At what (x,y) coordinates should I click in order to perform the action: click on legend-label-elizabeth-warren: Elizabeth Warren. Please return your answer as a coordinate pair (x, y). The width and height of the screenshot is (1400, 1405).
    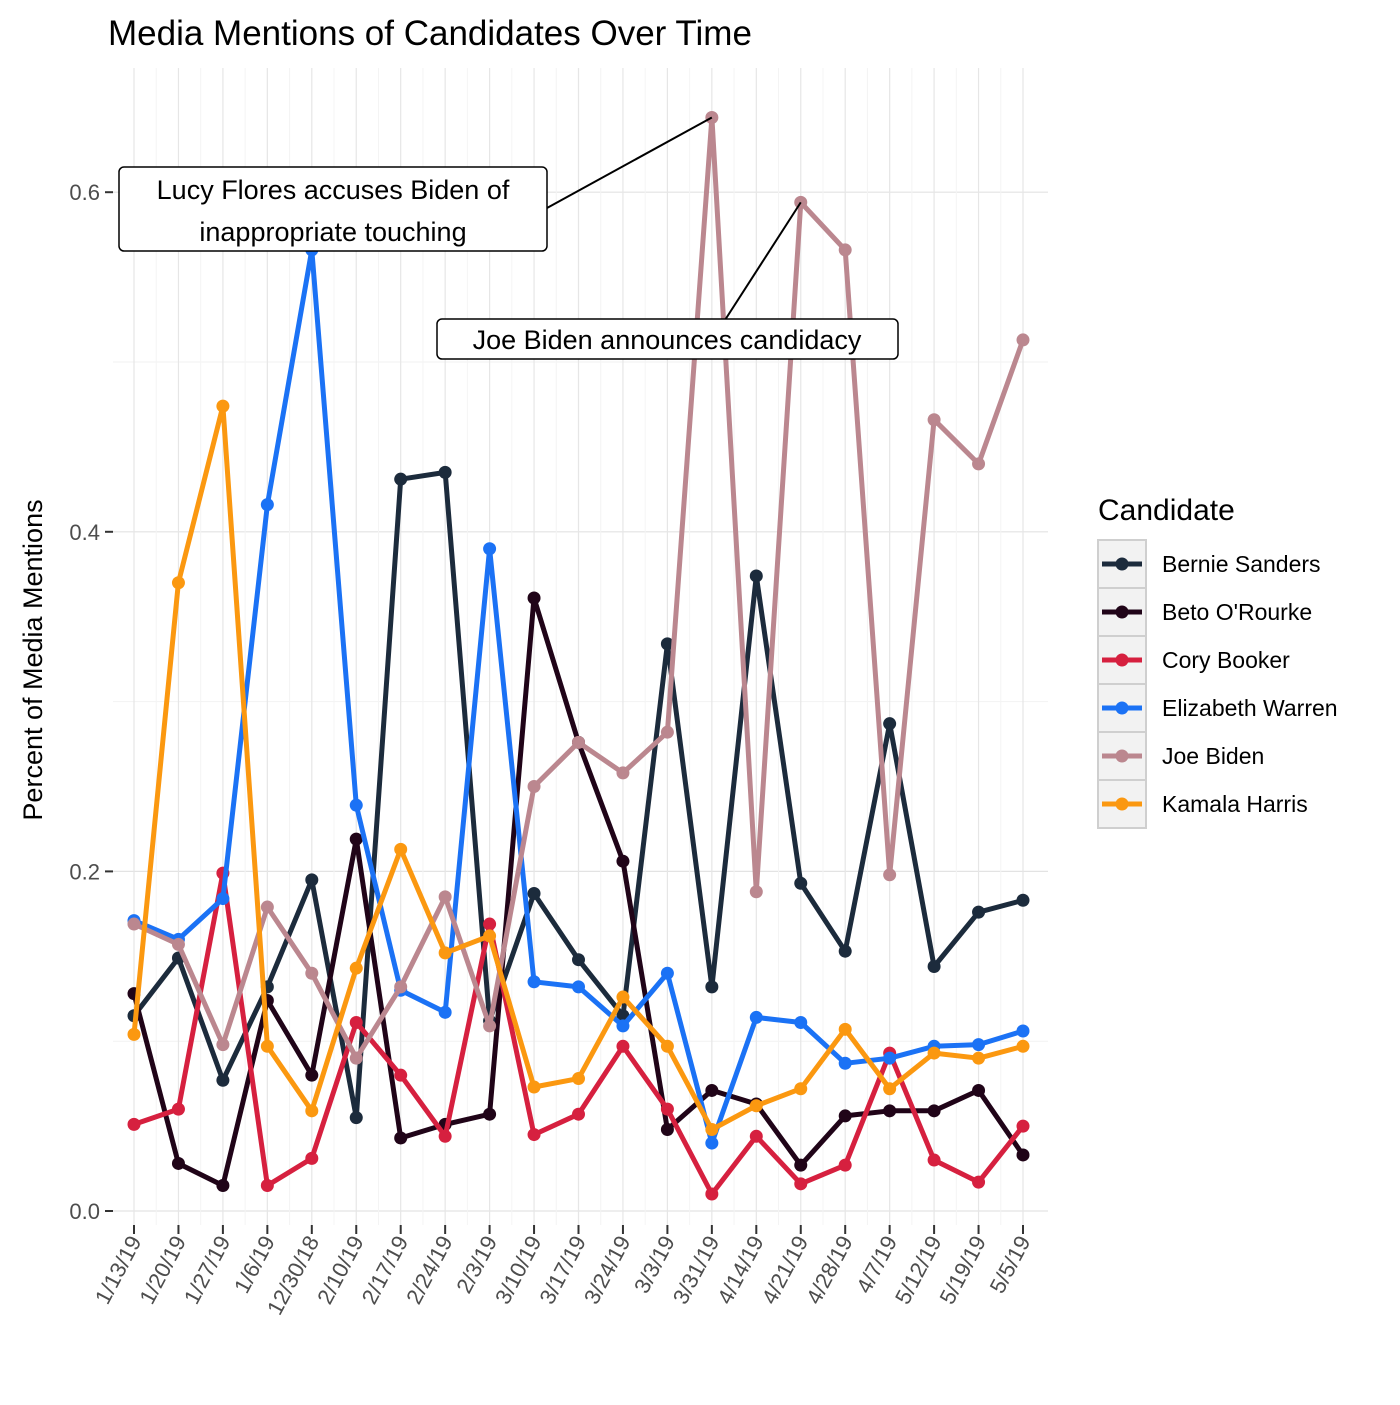
    Looking at the image, I should click on (1250, 708).